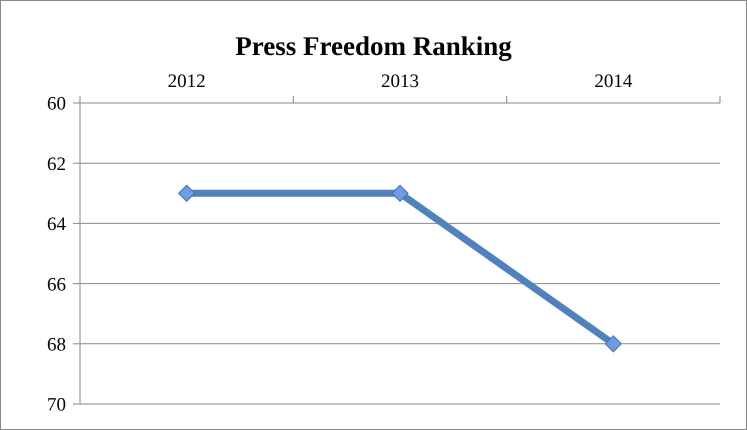 This screenshot has height=430, width=747. I want to click on y-tick-label: 68, so click(56, 345).